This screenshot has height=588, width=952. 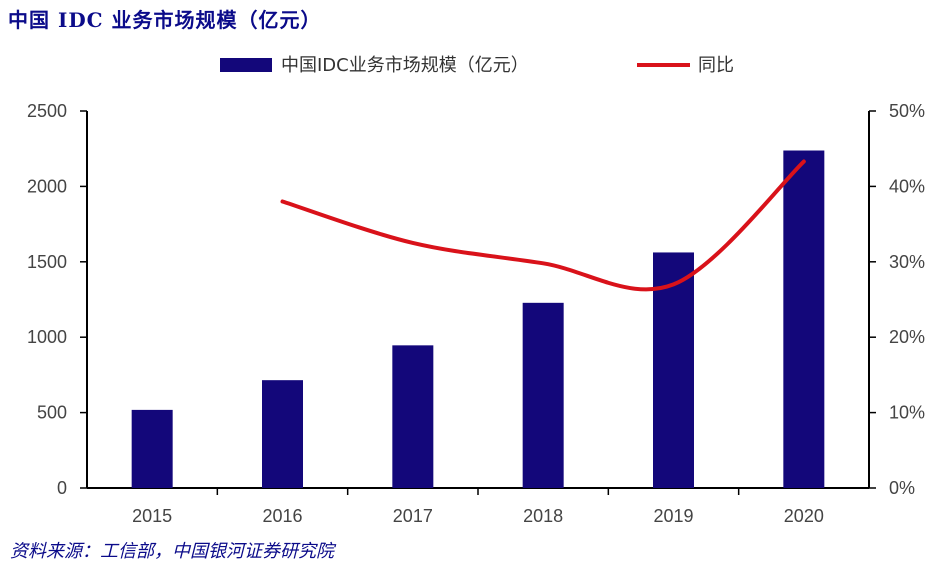 I want to click on source-note: 资料来源：工信部，中国银河证券研究院, so click(x=172, y=551).